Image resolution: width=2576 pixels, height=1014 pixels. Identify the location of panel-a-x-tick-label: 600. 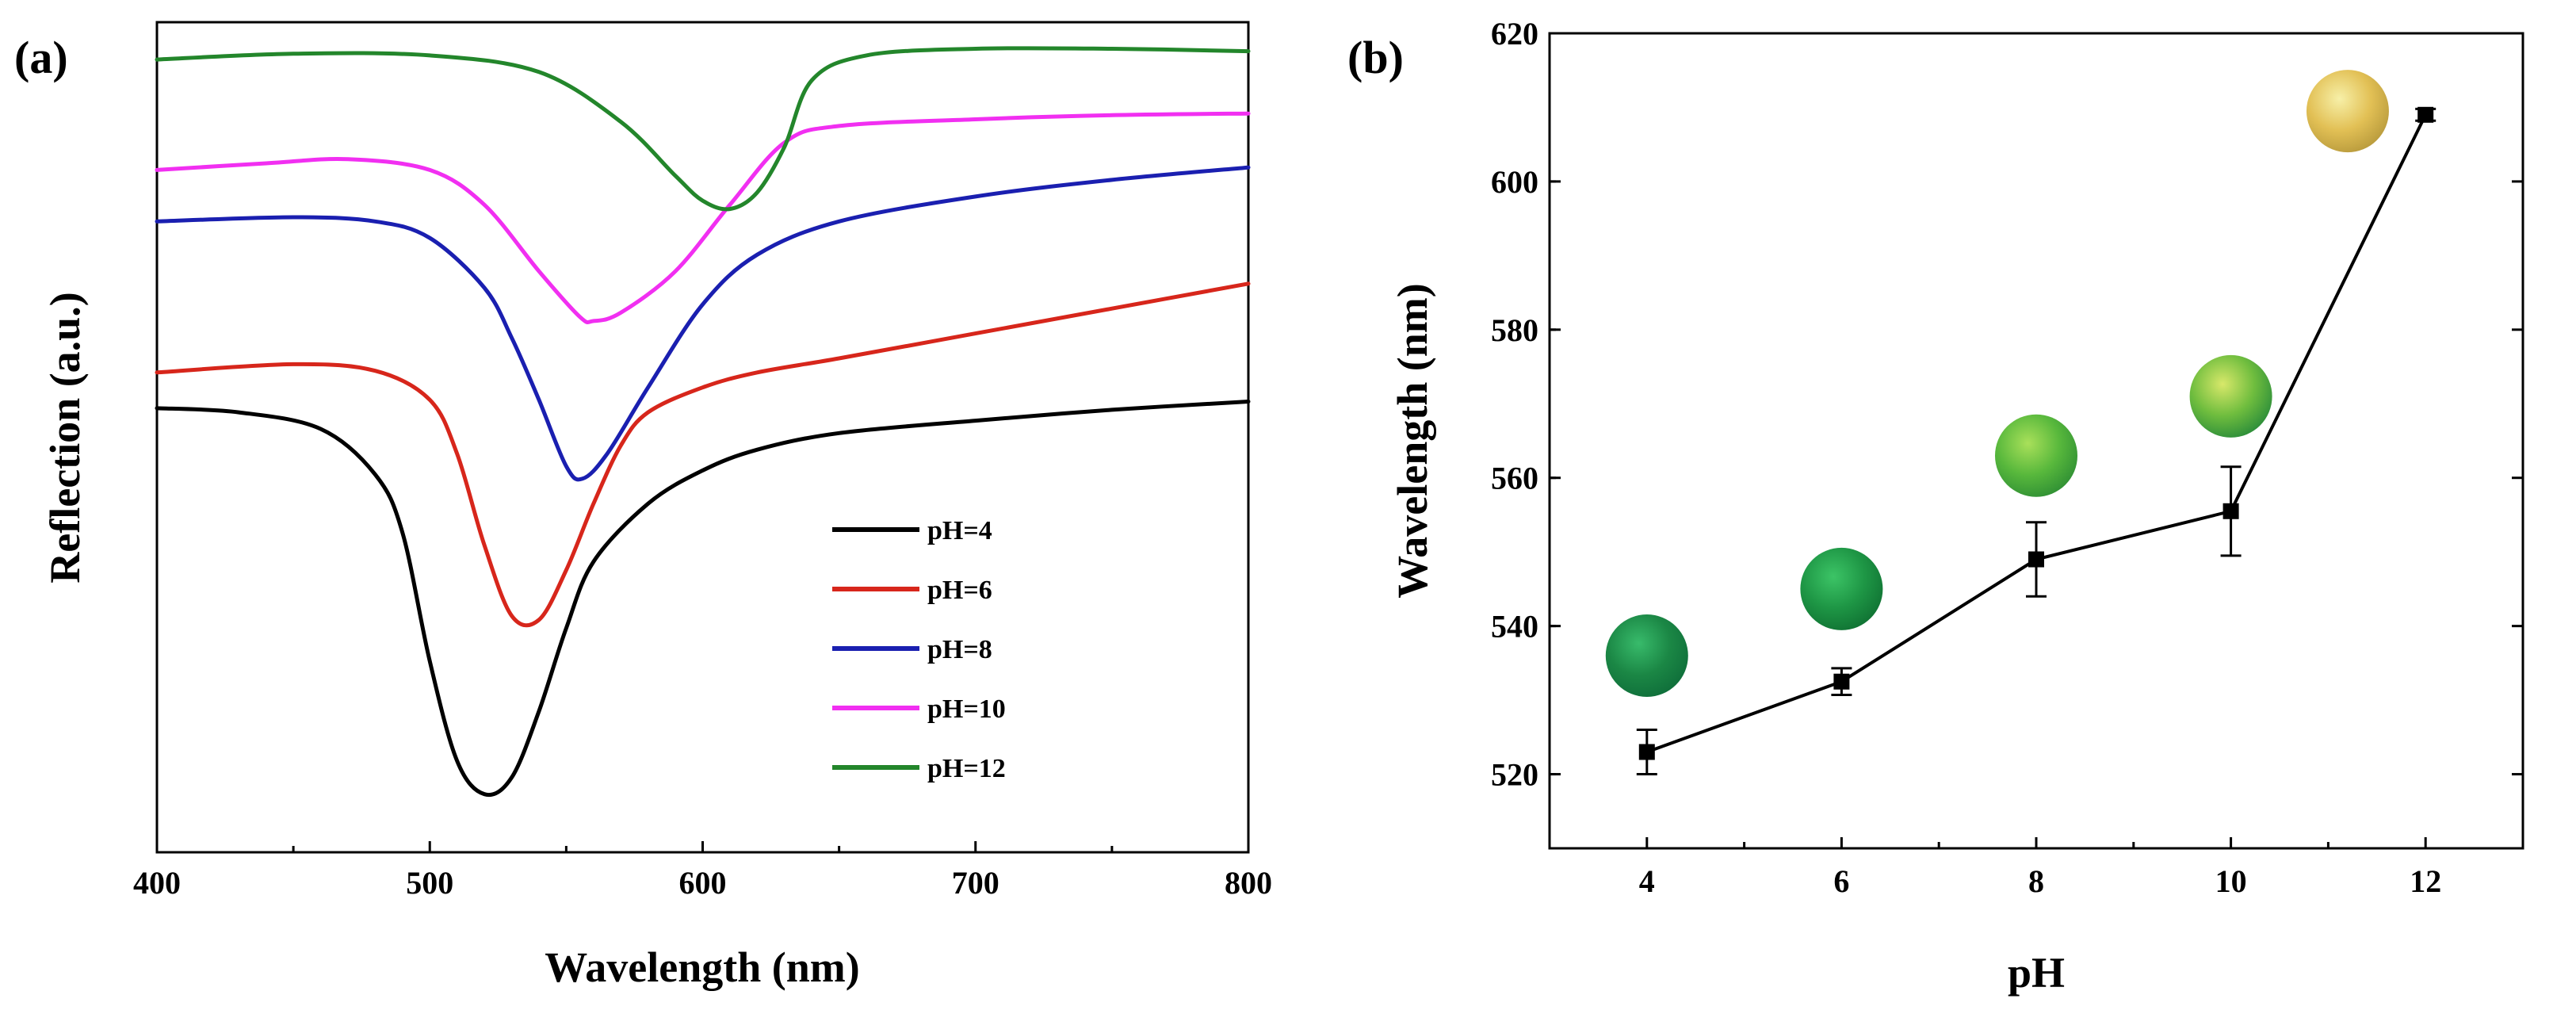
(703, 883).